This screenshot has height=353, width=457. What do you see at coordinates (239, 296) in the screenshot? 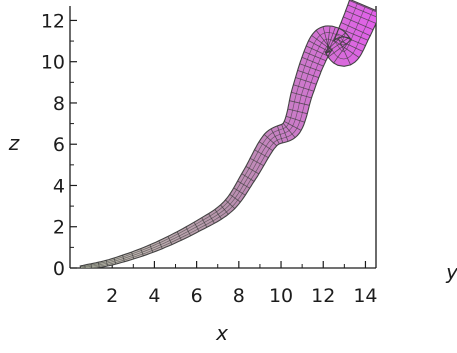
I see `x-tick-label: 8` at bounding box center [239, 296].